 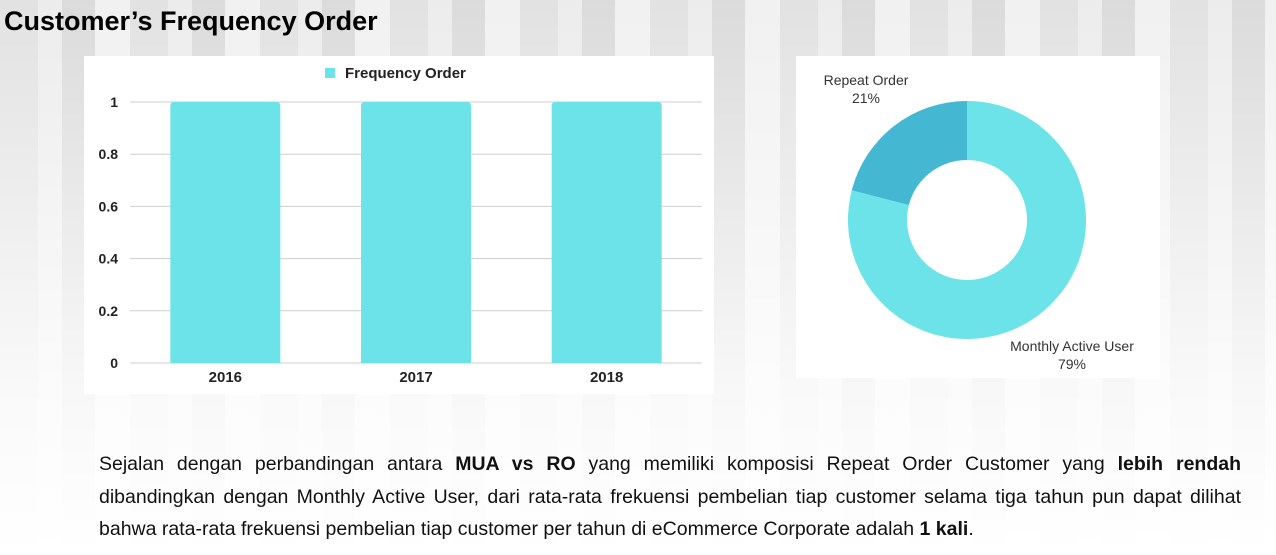 I want to click on bar-2016, so click(x=225, y=232).